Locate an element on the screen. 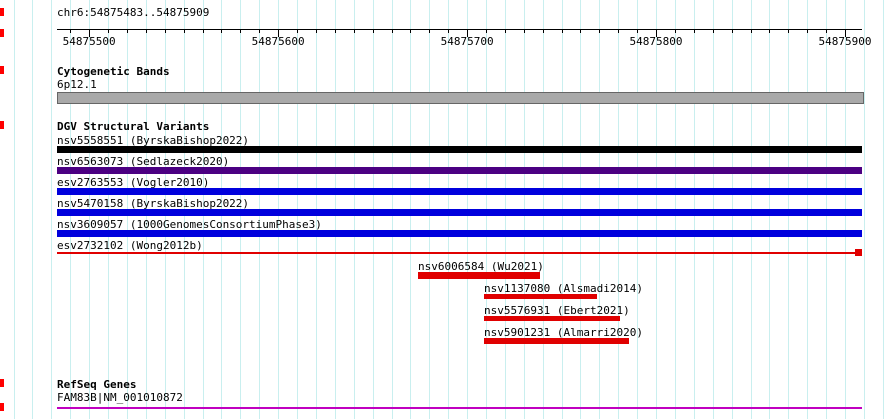  variant-label-nsv5470158: nsv5470158 (ByrskaBishop2022) is located at coordinates (153, 203).